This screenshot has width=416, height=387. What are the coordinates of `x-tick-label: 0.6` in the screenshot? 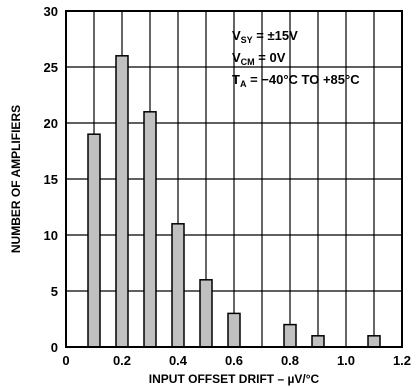 It's located at (234, 360).